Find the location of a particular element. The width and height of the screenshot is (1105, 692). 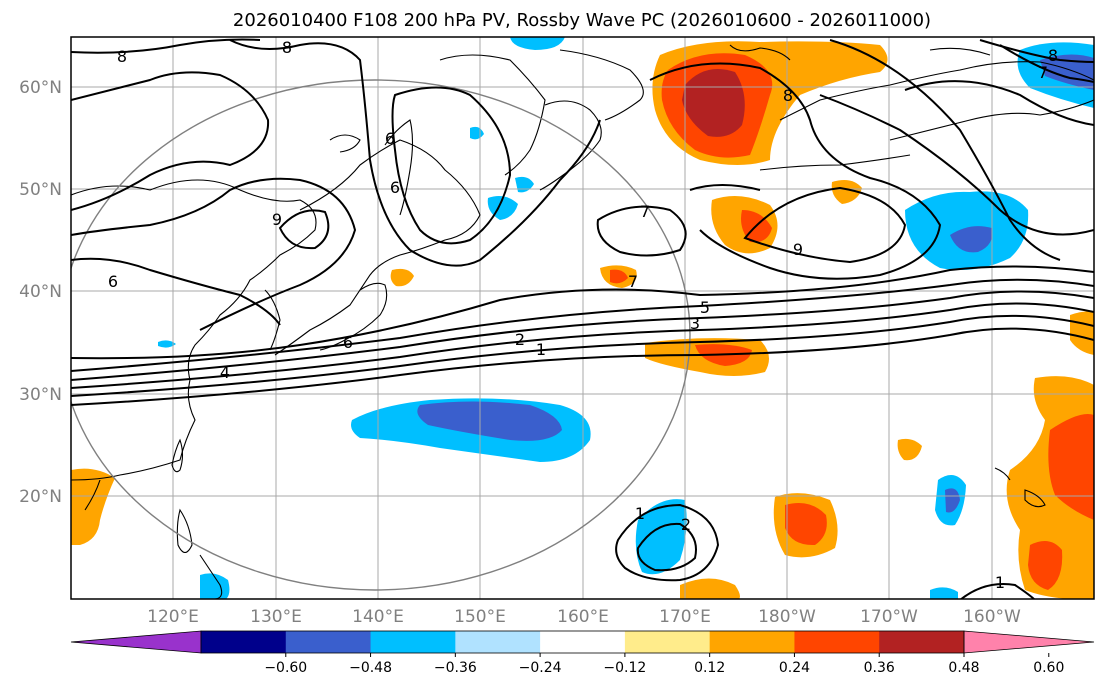

lon-label: 130°E is located at coordinates (276, 617).